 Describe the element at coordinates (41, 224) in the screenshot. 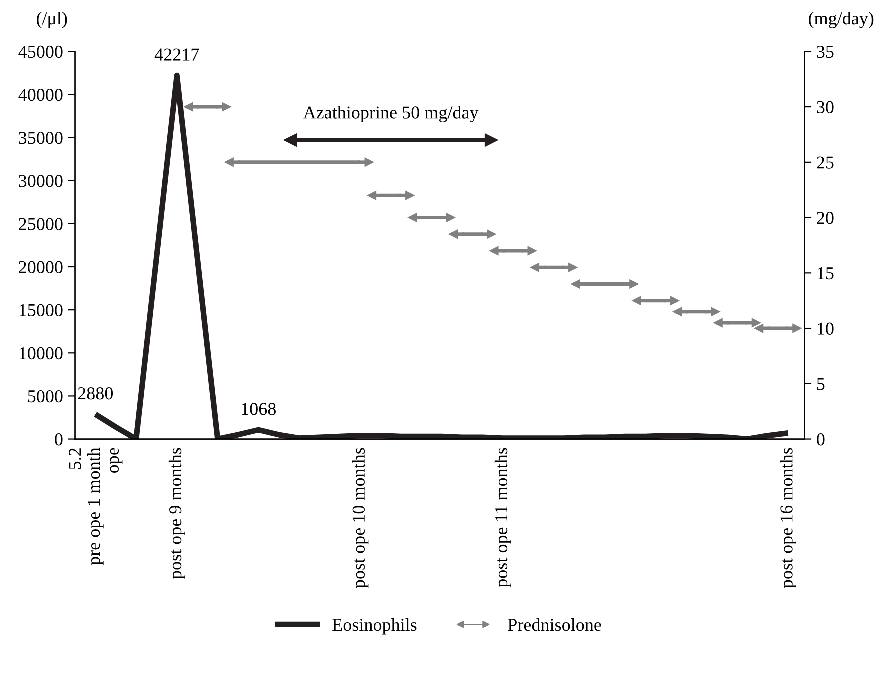

I see `y-tick-label: 25000` at that location.